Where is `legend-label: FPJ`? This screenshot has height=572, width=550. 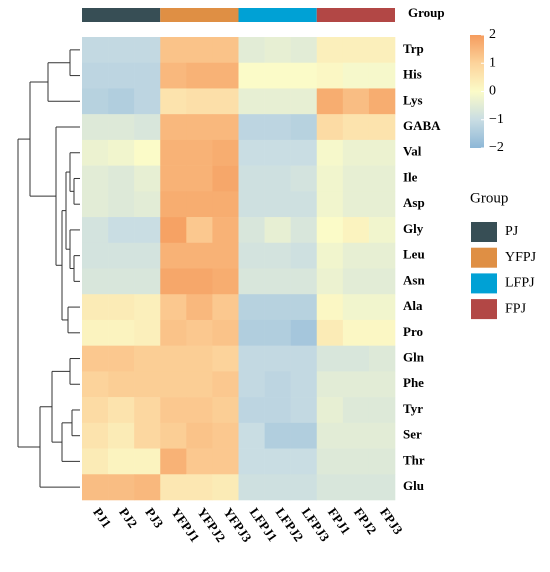
legend-label: FPJ is located at coordinates (516, 308).